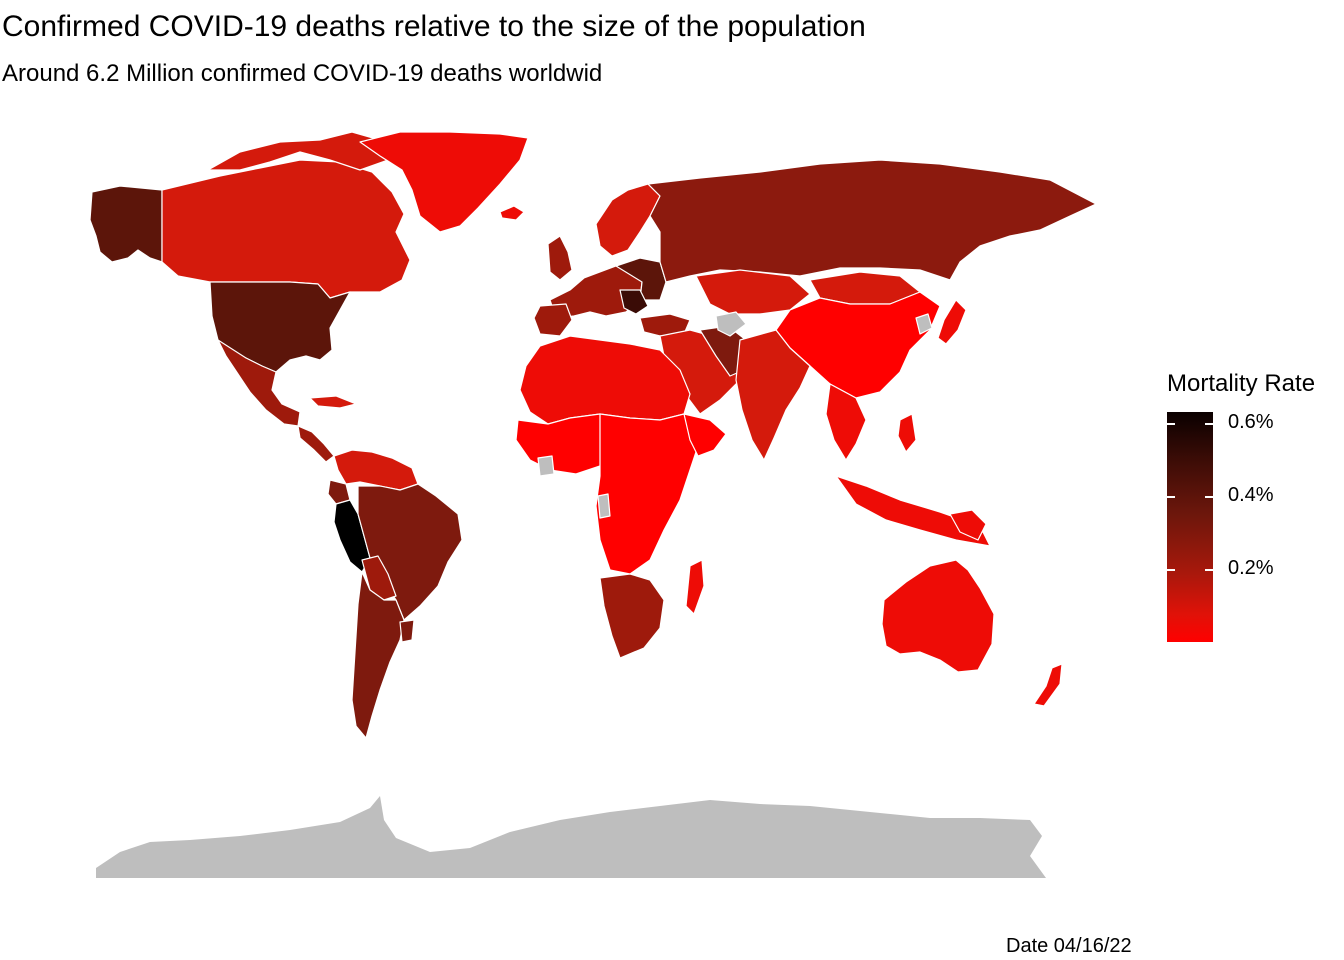 This screenshot has width=1344, height=960. Describe the element at coordinates (705, 435) in the screenshot. I see `region-horn-africa` at that location.